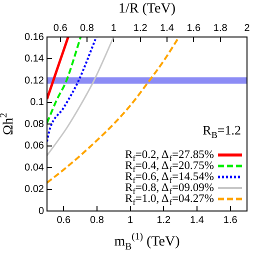 Image resolution: width=262 pixels, height=262 pixels. What do you see at coordinates (164, 220) in the screenshot?
I see `x-tick-label: 1.2` at bounding box center [164, 220].